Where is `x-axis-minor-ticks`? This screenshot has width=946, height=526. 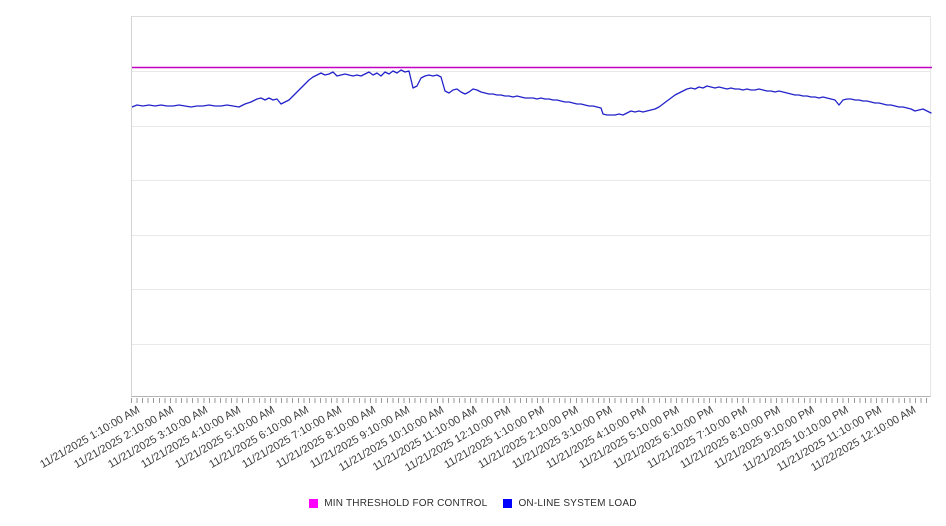 x-axis-minor-ticks is located at coordinates (531, 400).